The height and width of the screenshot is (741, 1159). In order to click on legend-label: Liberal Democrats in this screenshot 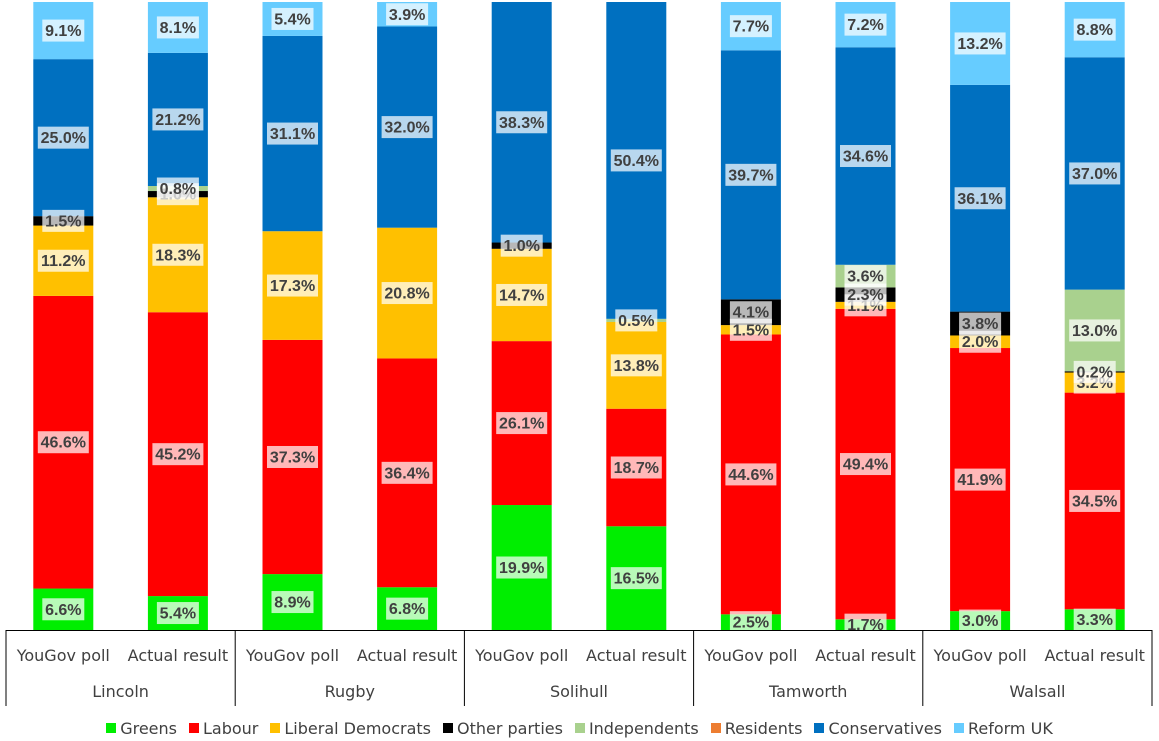, I will do `click(357, 728)`.